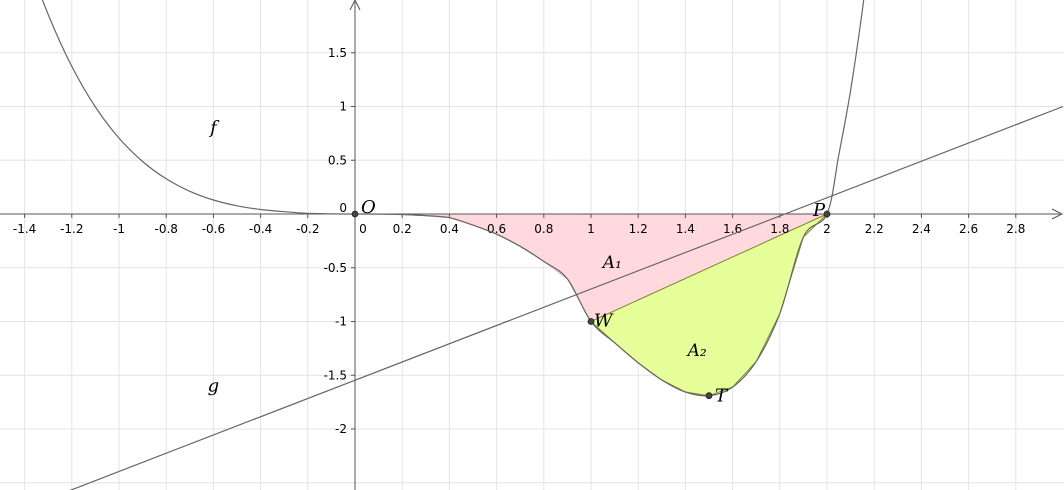 The image size is (1064, 490). I want to click on y-tick-label: 1, so click(343, 107).